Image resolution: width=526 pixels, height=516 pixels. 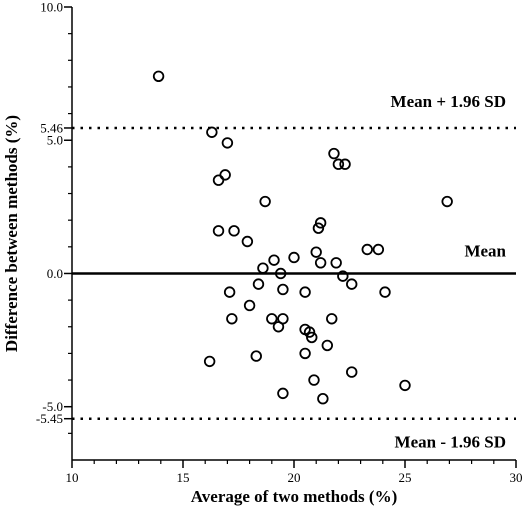 What do you see at coordinates (183, 477) in the screenshot?
I see `x-tick-label: 15` at bounding box center [183, 477].